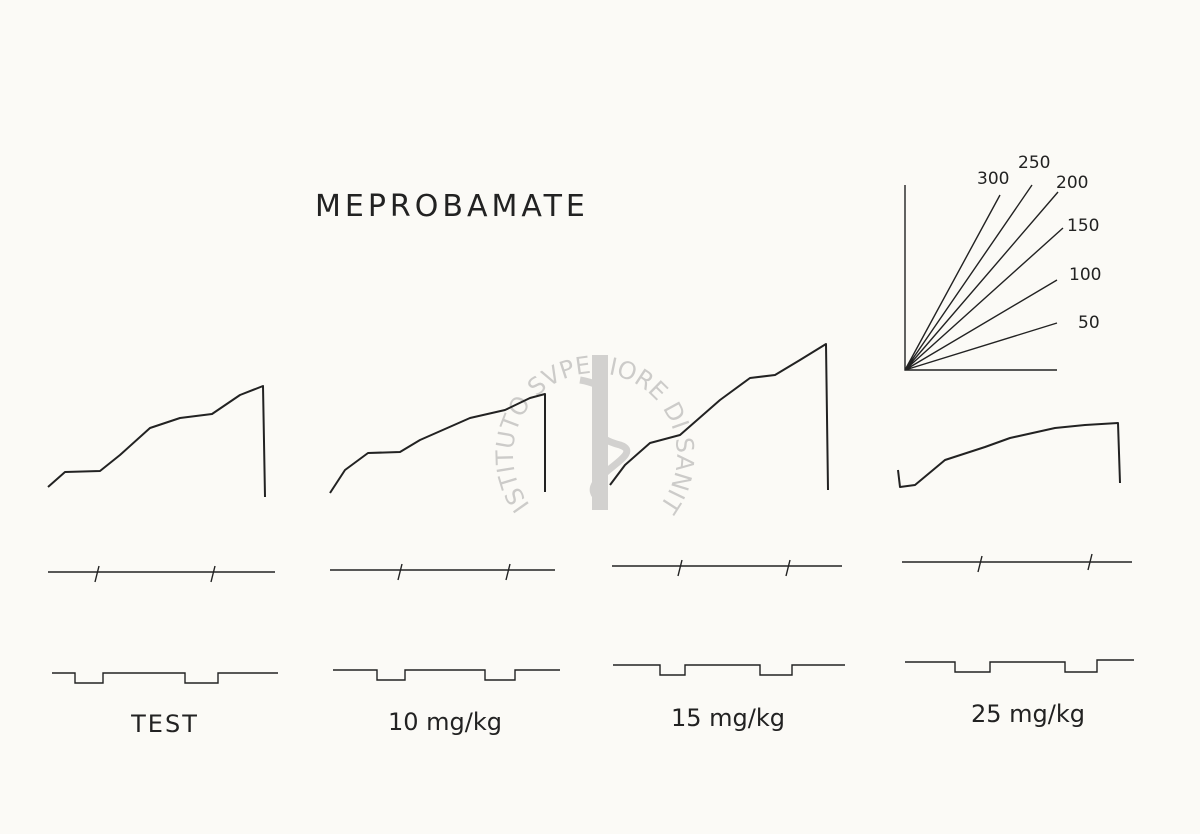 The height and width of the screenshot is (834, 1200). I want to click on panel-label: 15 mg/kg, so click(728, 718).